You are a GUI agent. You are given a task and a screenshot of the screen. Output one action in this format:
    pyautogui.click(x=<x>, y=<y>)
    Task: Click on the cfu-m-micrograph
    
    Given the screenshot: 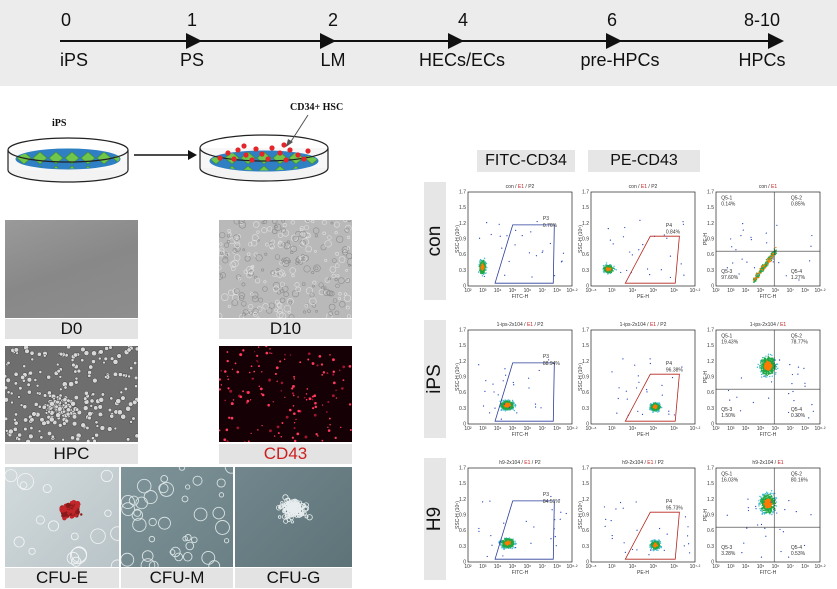 What is the action you would take?
    pyautogui.click(x=177, y=517)
    